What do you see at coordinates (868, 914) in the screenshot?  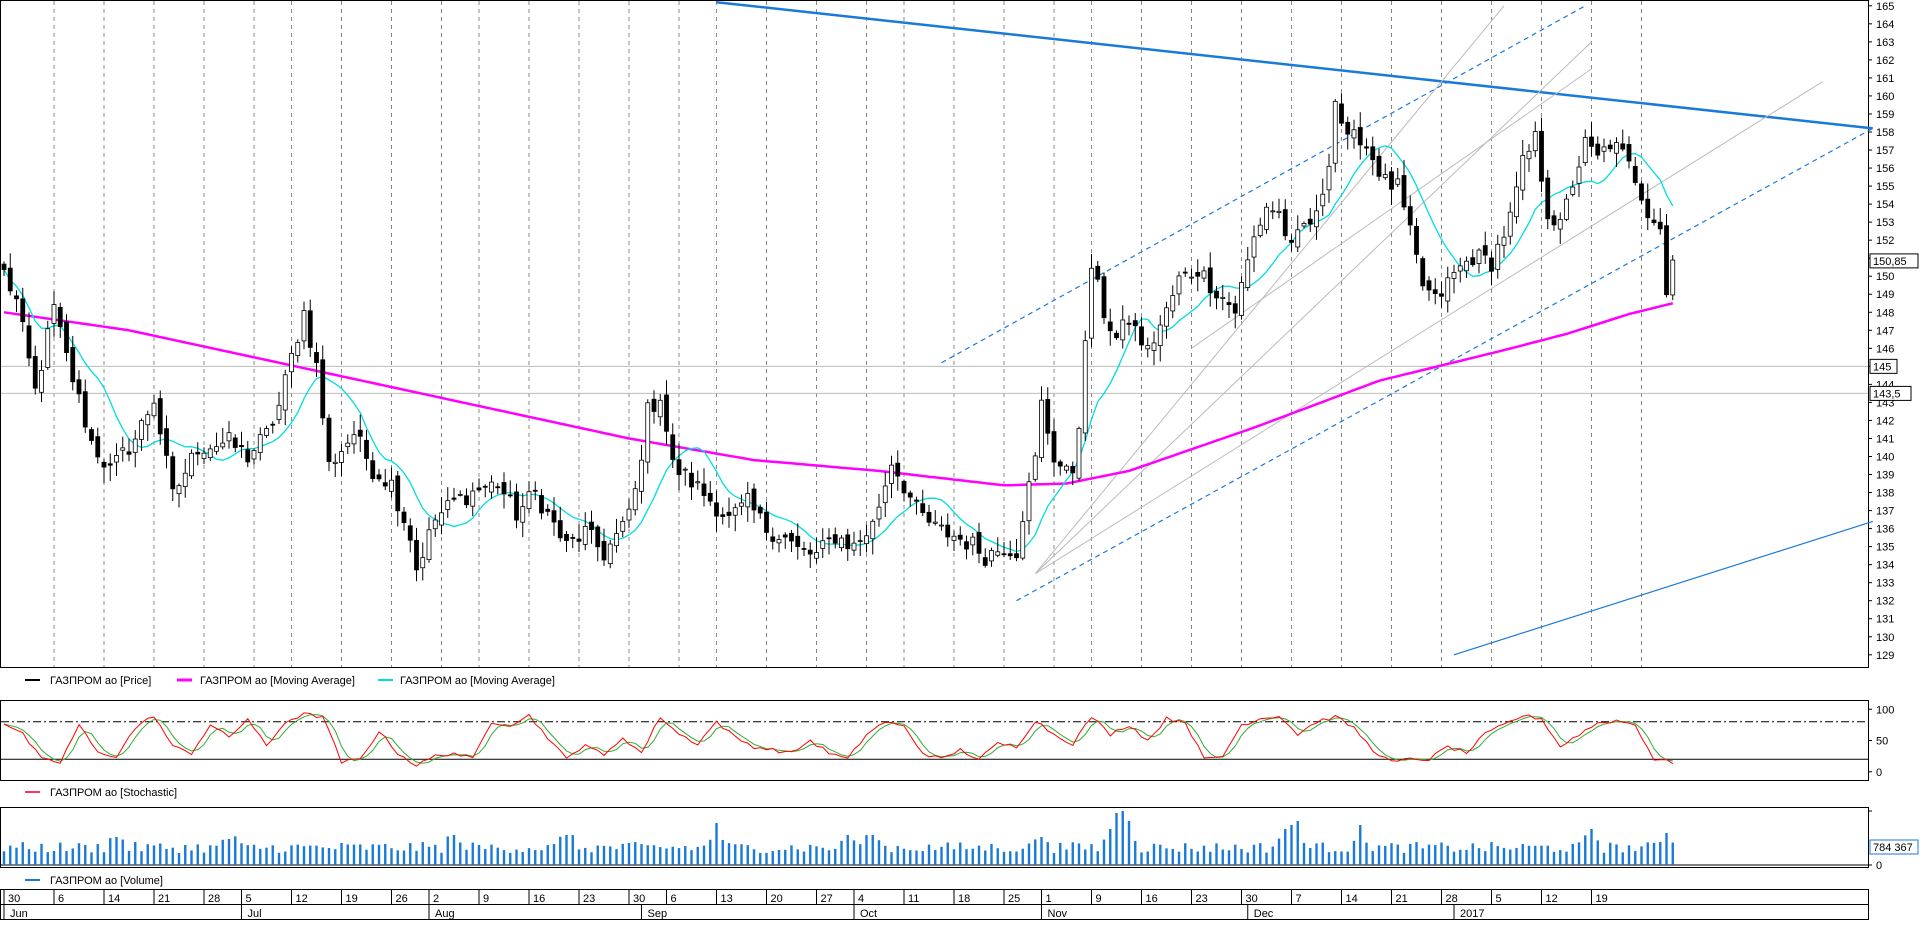 I see `time-month-label: Oct` at bounding box center [868, 914].